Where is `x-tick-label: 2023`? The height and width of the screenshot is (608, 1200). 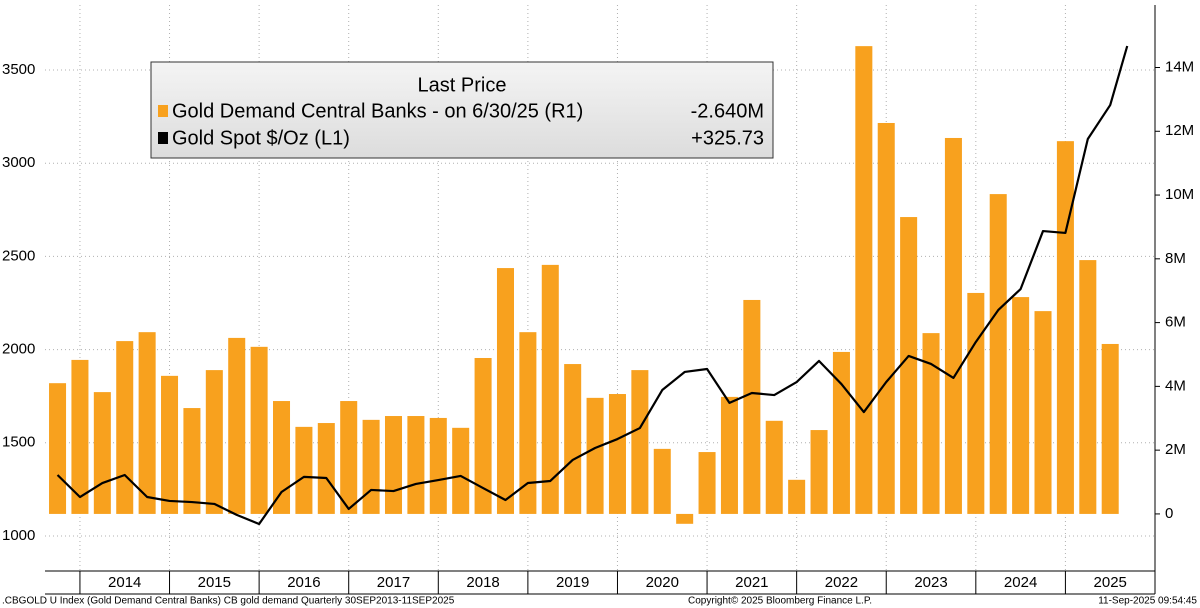
x-tick-label: 2023 is located at coordinates (930, 582).